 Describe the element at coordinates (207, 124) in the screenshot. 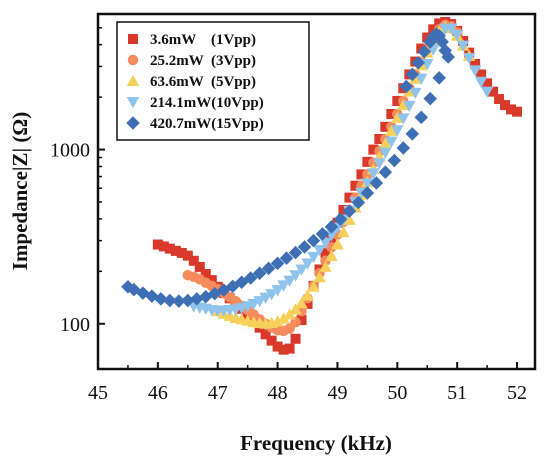

I see `legend-label-5: 420.7mW(15Vpp)` at that location.